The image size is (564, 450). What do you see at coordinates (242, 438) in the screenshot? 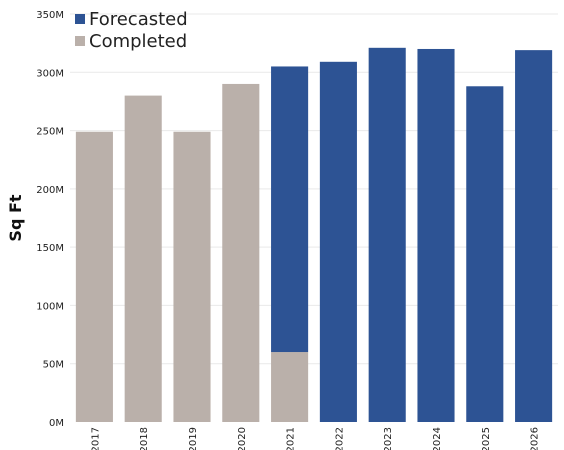
I see `x-tick-label: 2020` at bounding box center [242, 438].